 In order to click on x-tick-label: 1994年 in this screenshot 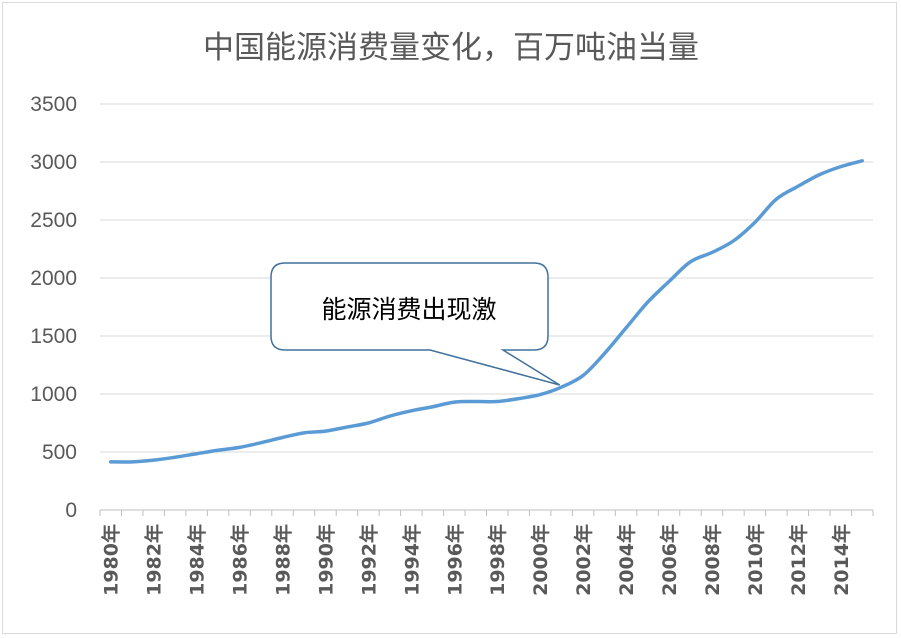, I will do `click(411, 560)`.